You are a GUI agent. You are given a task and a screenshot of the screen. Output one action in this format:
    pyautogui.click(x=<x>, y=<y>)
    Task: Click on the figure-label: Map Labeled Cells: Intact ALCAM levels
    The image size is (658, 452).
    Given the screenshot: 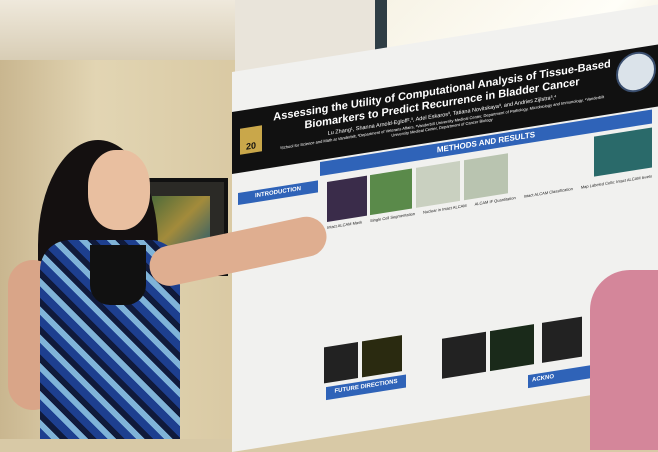 What is the action you would take?
    pyautogui.click(x=616, y=181)
    